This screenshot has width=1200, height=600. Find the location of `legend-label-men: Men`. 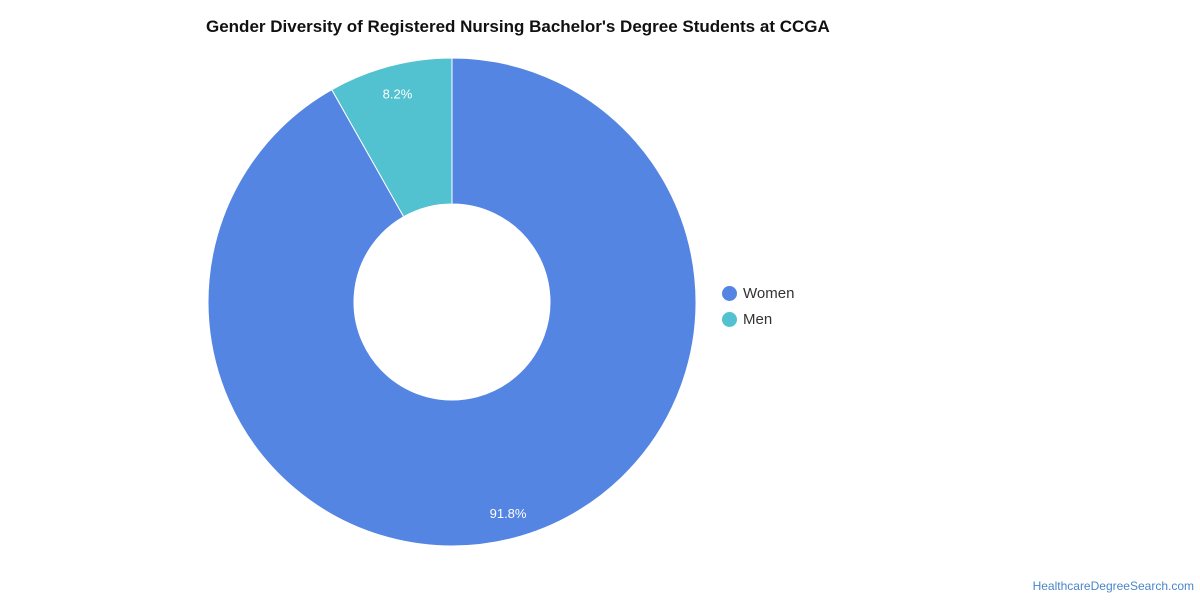

legend-label-men: Men is located at coordinates (758, 319).